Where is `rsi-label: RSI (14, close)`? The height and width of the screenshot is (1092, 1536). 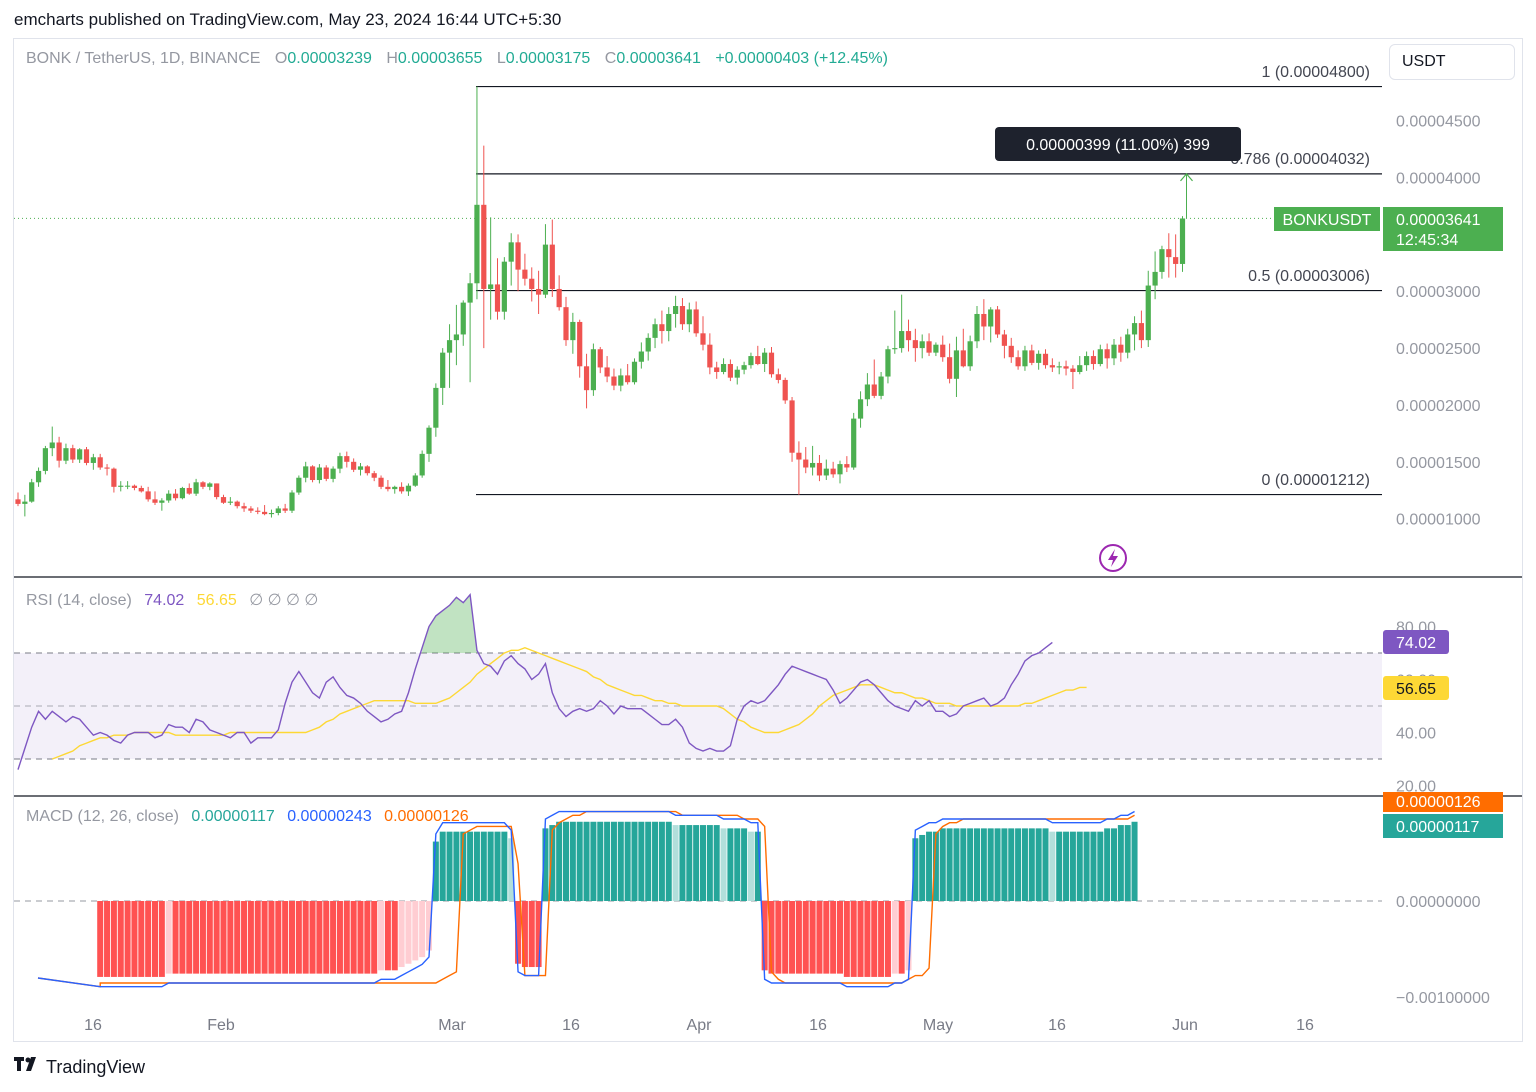
rsi-label: RSI (14, close) is located at coordinates (79, 600).